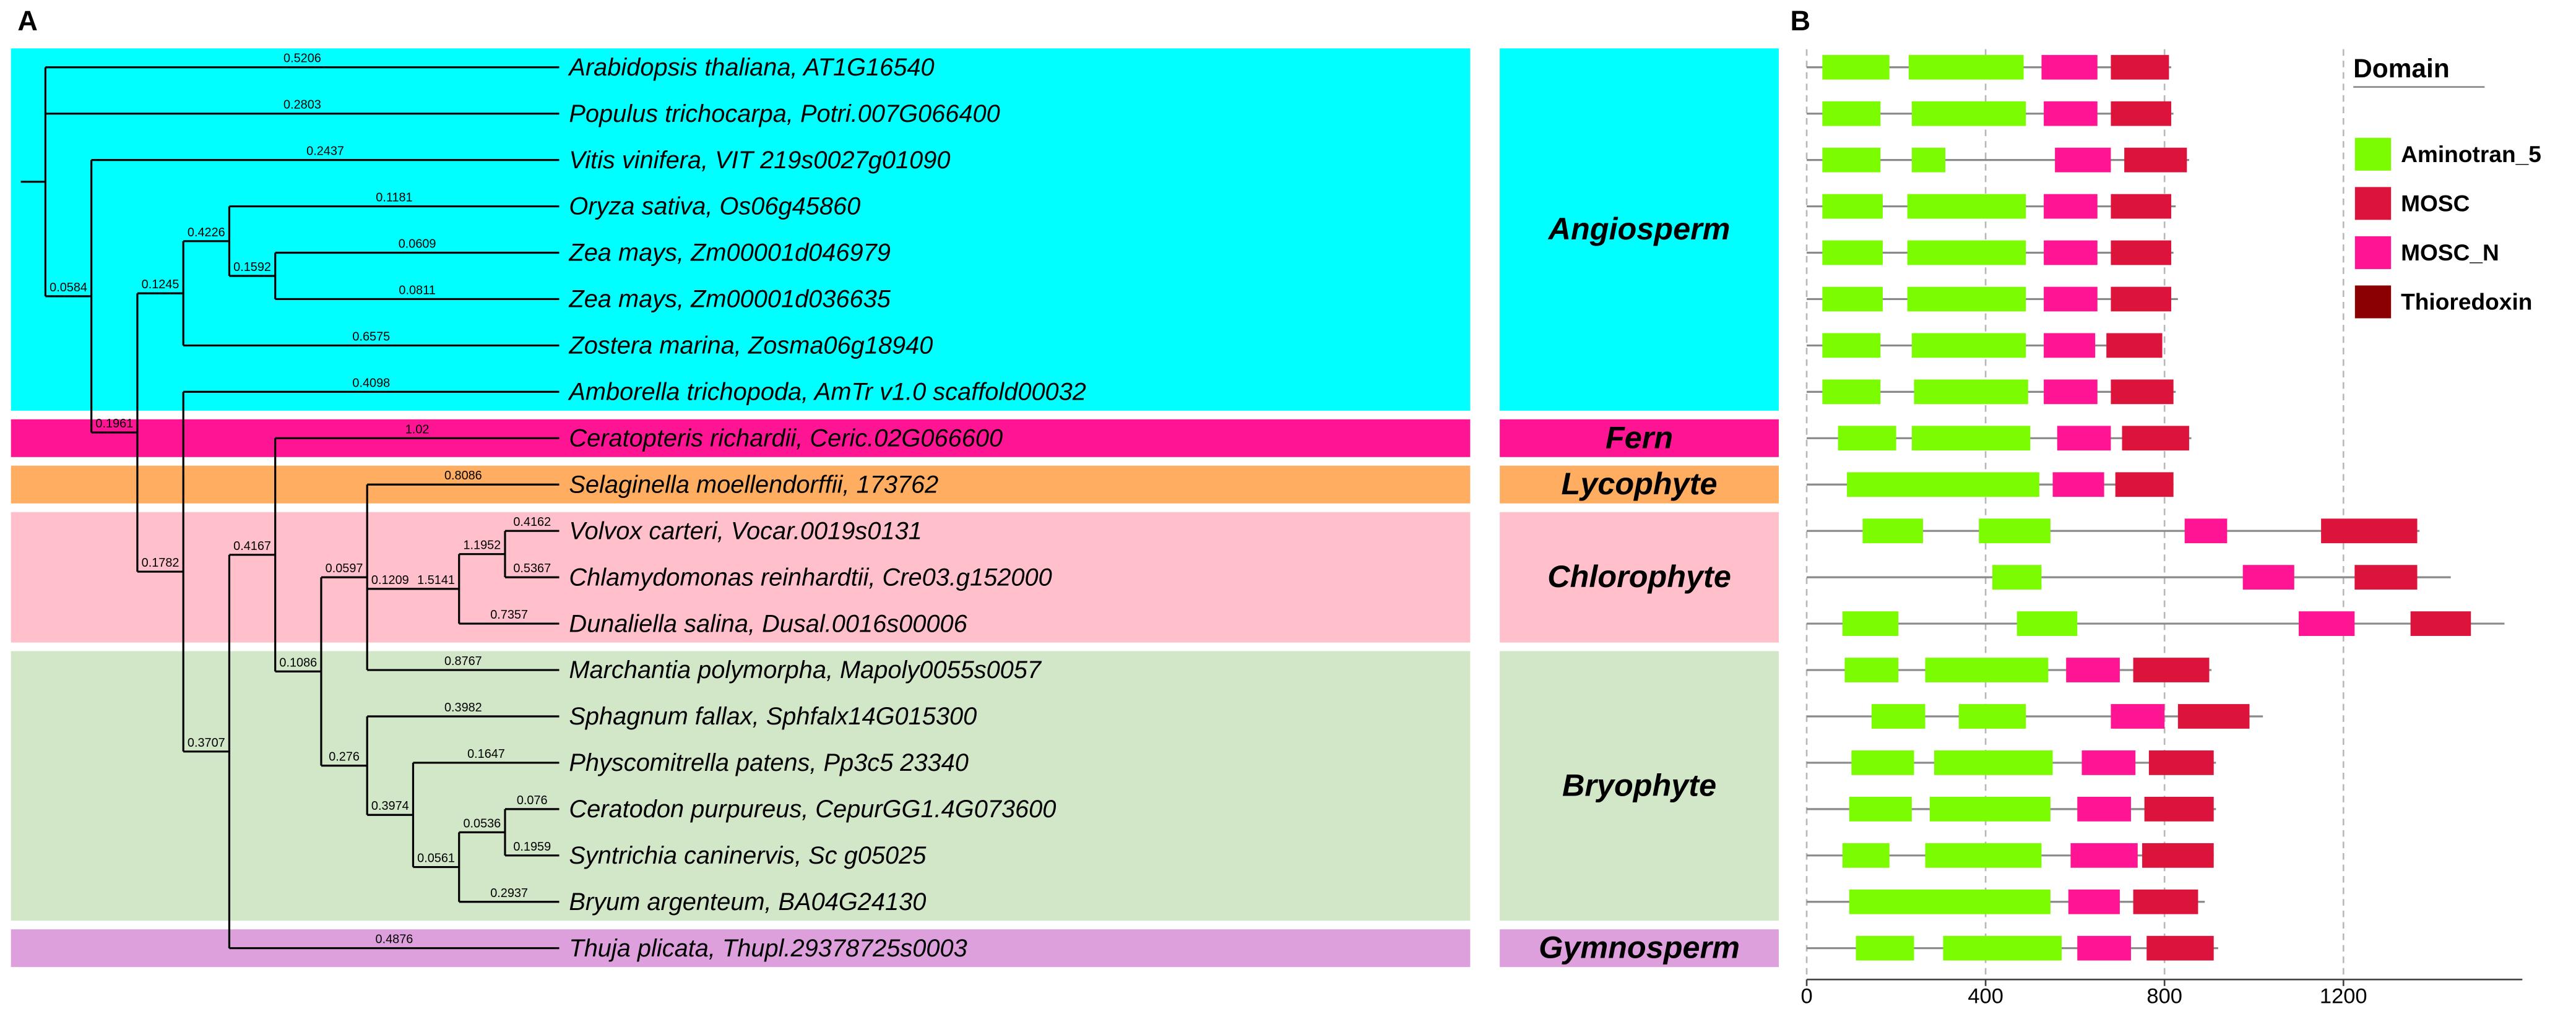  Describe the element at coordinates (753, 485) in the screenshot. I see `species-label: Selaginella moellendorffii, 173762` at that location.